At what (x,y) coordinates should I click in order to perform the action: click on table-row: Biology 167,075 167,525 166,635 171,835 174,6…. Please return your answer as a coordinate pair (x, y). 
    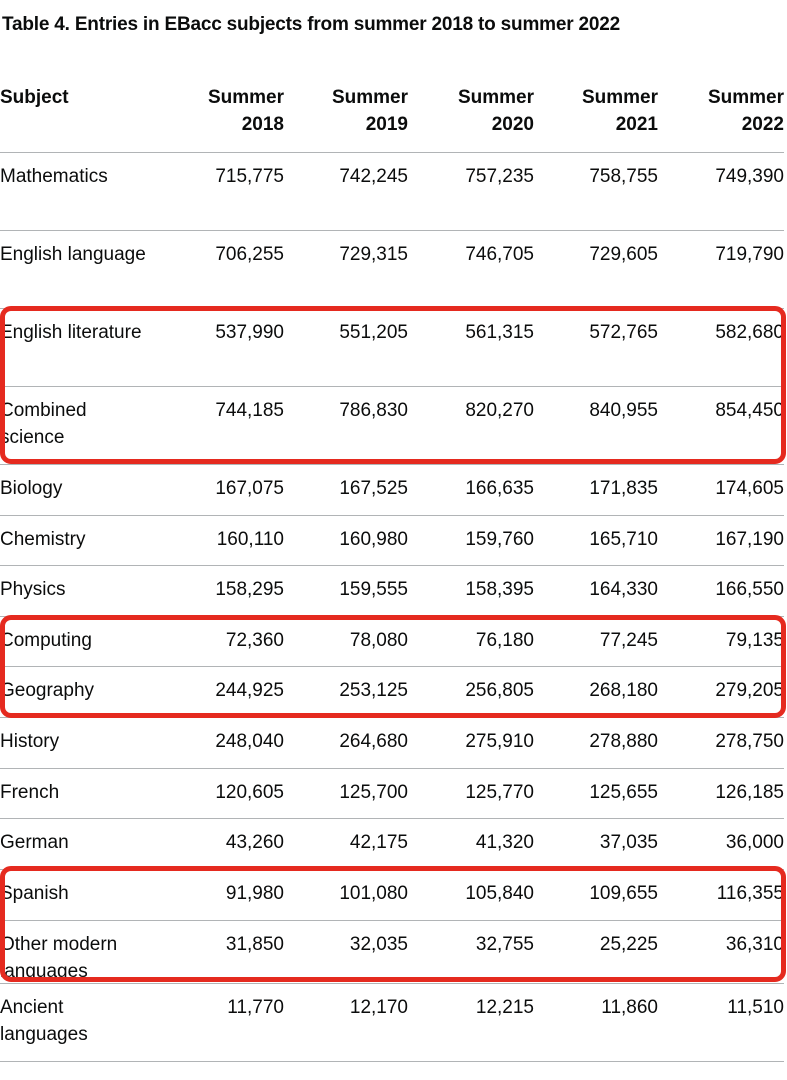
    Looking at the image, I should click on (392, 490).